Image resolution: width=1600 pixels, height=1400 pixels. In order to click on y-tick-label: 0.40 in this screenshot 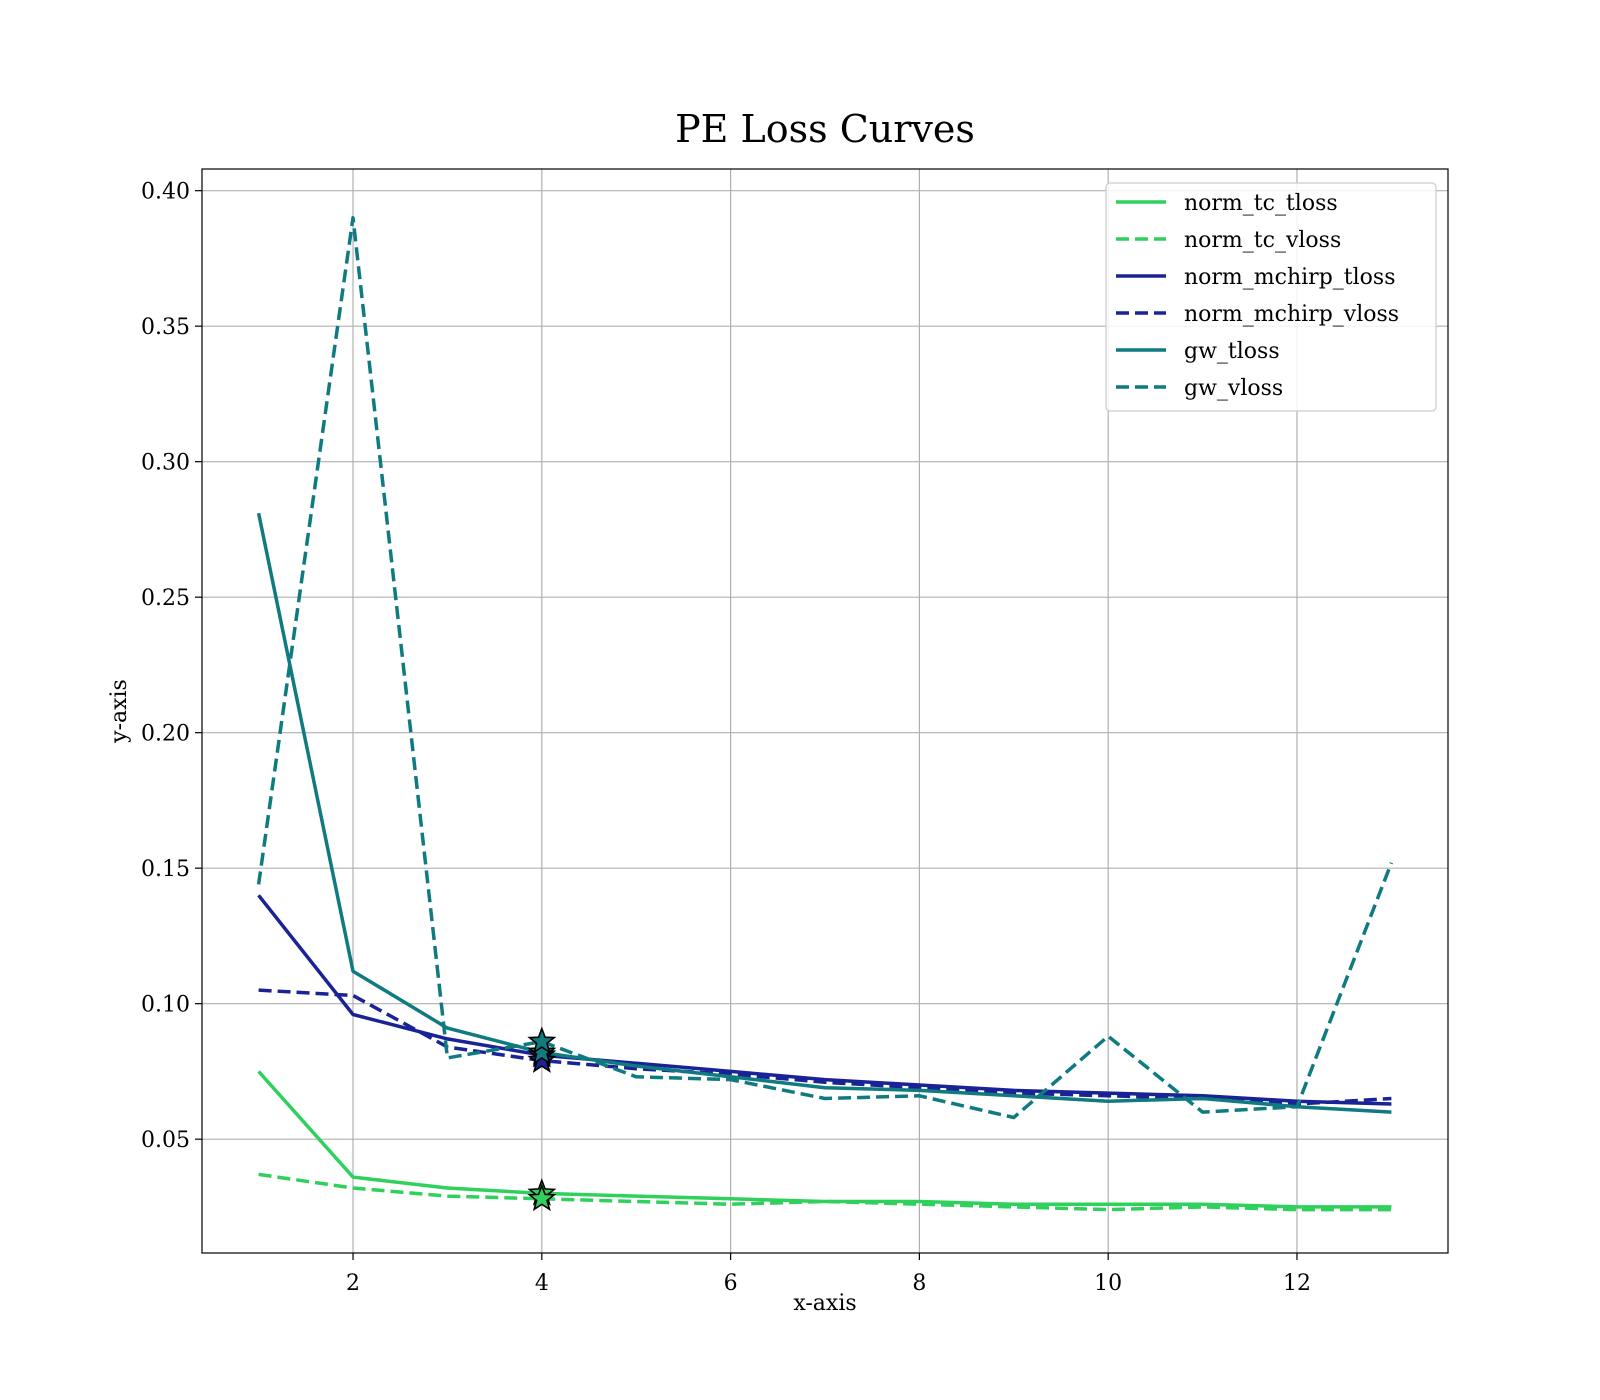, I will do `click(165, 192)`.